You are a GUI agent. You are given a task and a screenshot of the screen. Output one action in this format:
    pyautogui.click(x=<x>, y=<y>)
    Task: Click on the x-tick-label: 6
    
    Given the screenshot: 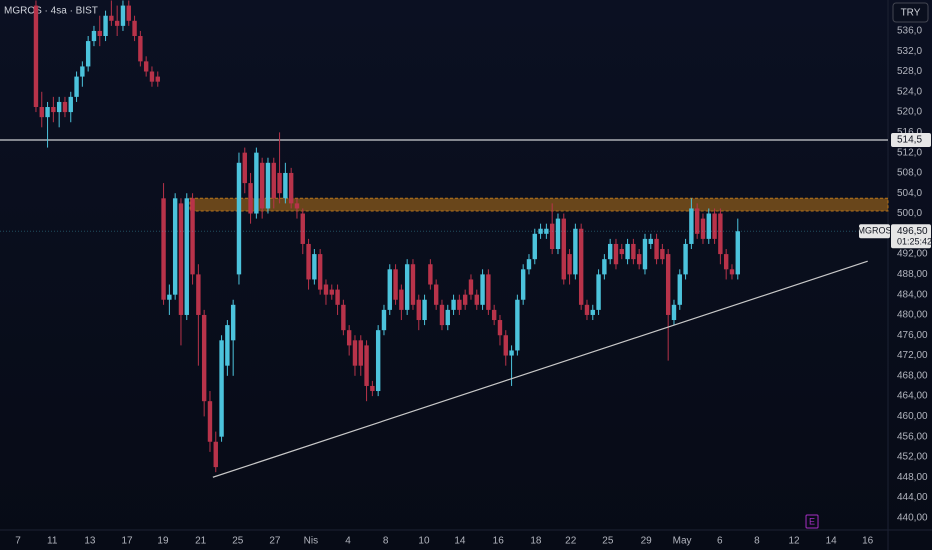 What is the action you would take?
    pyautogui.click(x=720, y=541)
    